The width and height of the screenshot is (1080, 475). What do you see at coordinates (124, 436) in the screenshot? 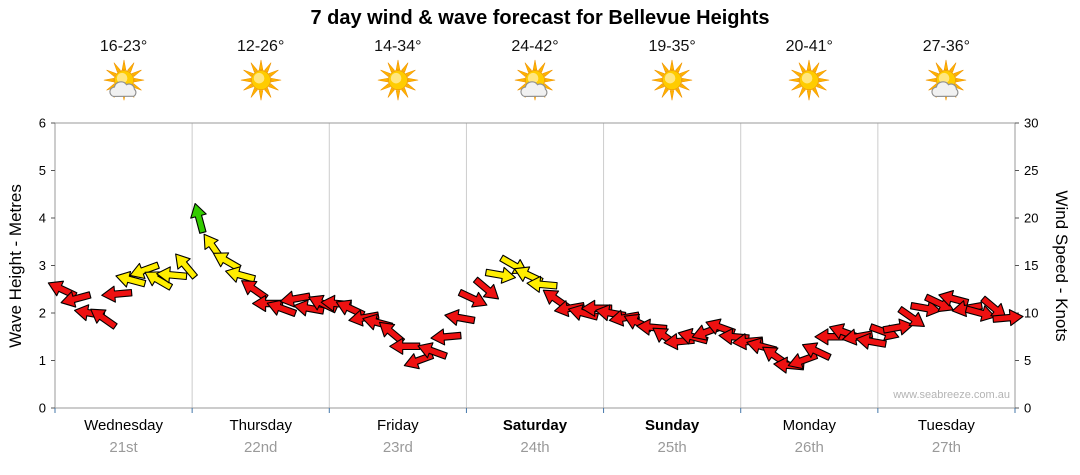
I see `day-label: Wednesday 21st` at bounding box center [124, 436].